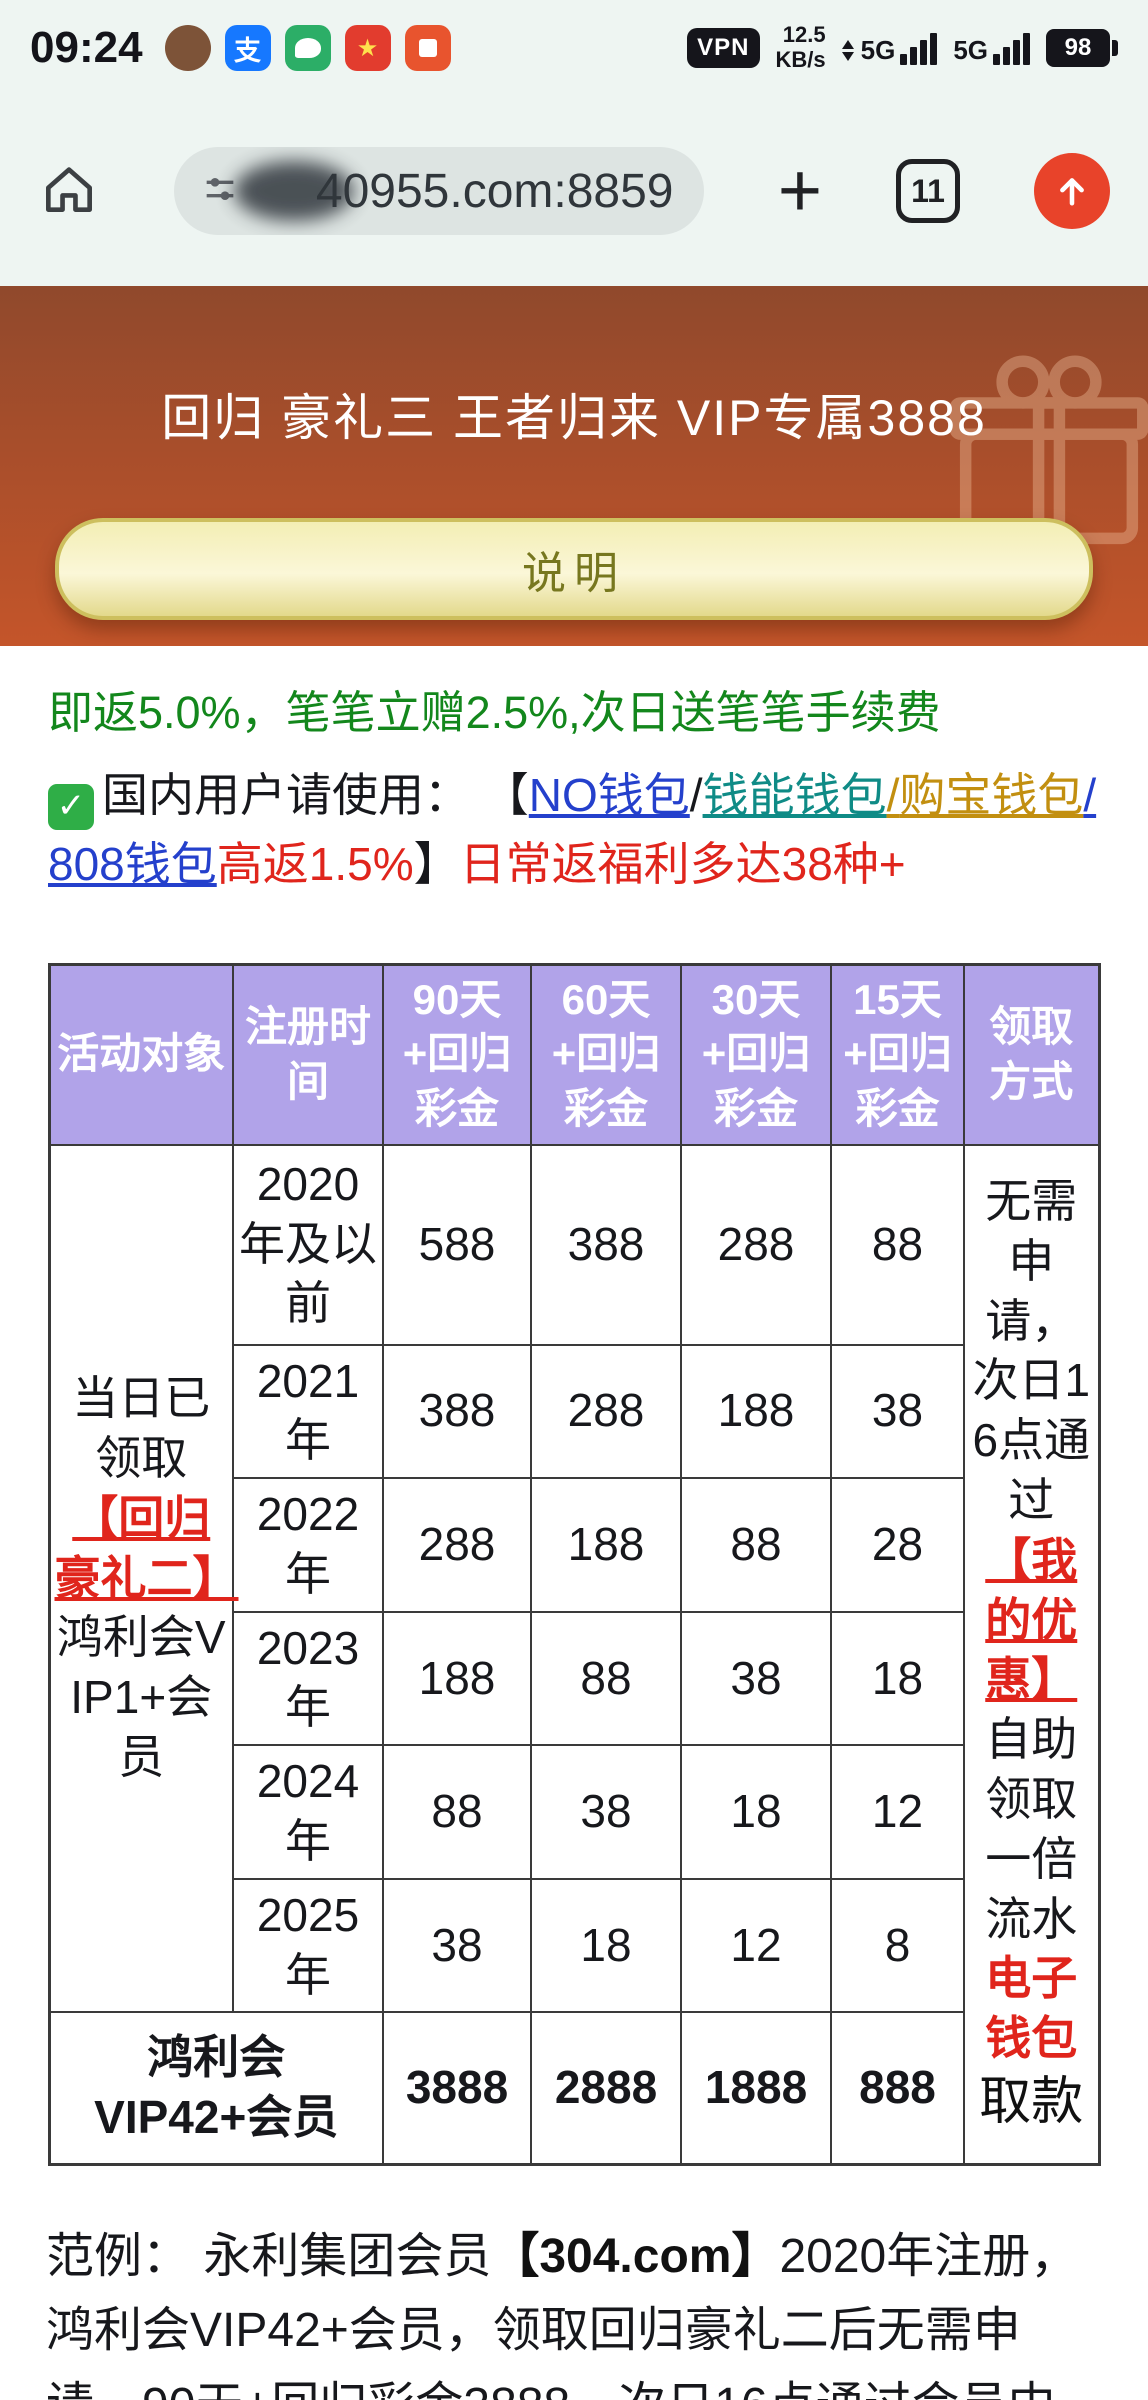 The width and height of the screenshot is (1148, 2400). I want to click on goubao-wallet-link: 购宝钱包, so click(991, 795).